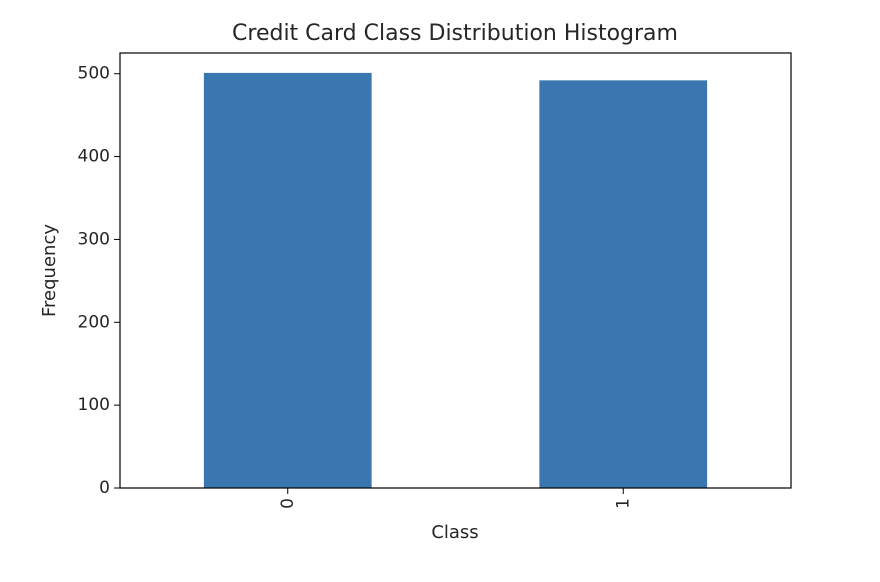 The width and height of the screenshot is (880, 582). What do you see at coordinates (49, 270) in the screenshot?
I see `y-axis-label: Frequency` at bounding box center [49, 270].